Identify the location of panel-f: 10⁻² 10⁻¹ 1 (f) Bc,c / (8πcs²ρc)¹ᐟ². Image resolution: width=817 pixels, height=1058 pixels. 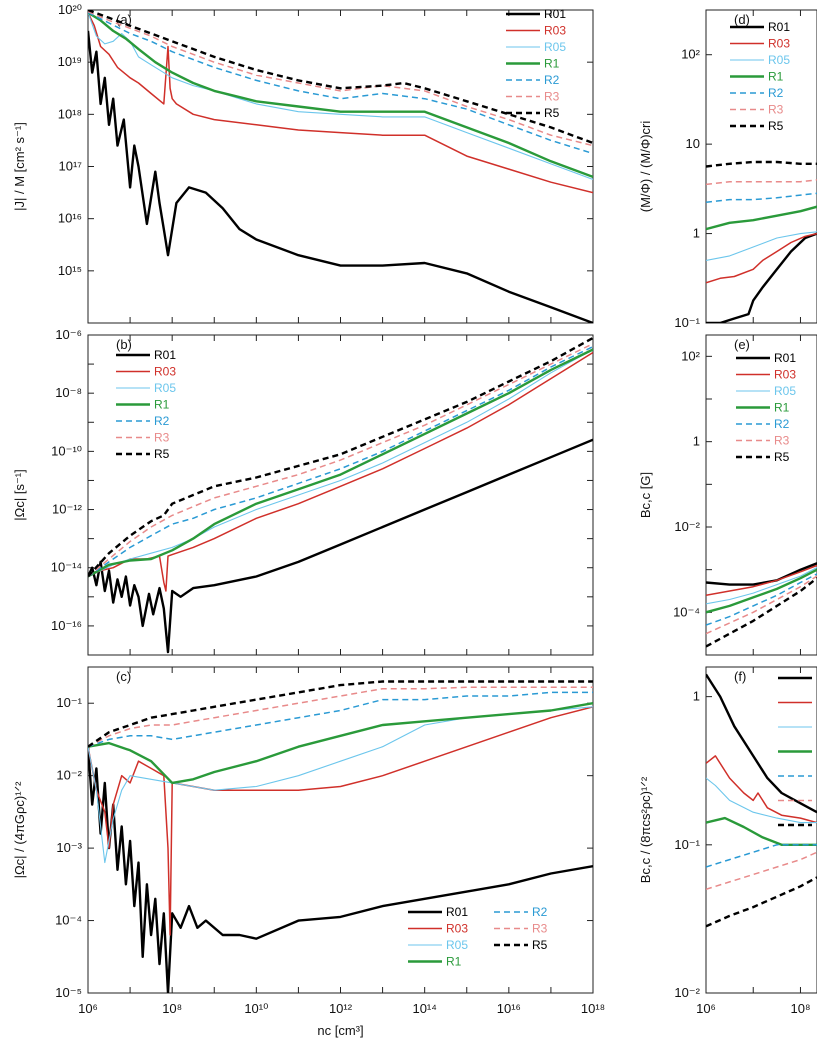
(727, 833).